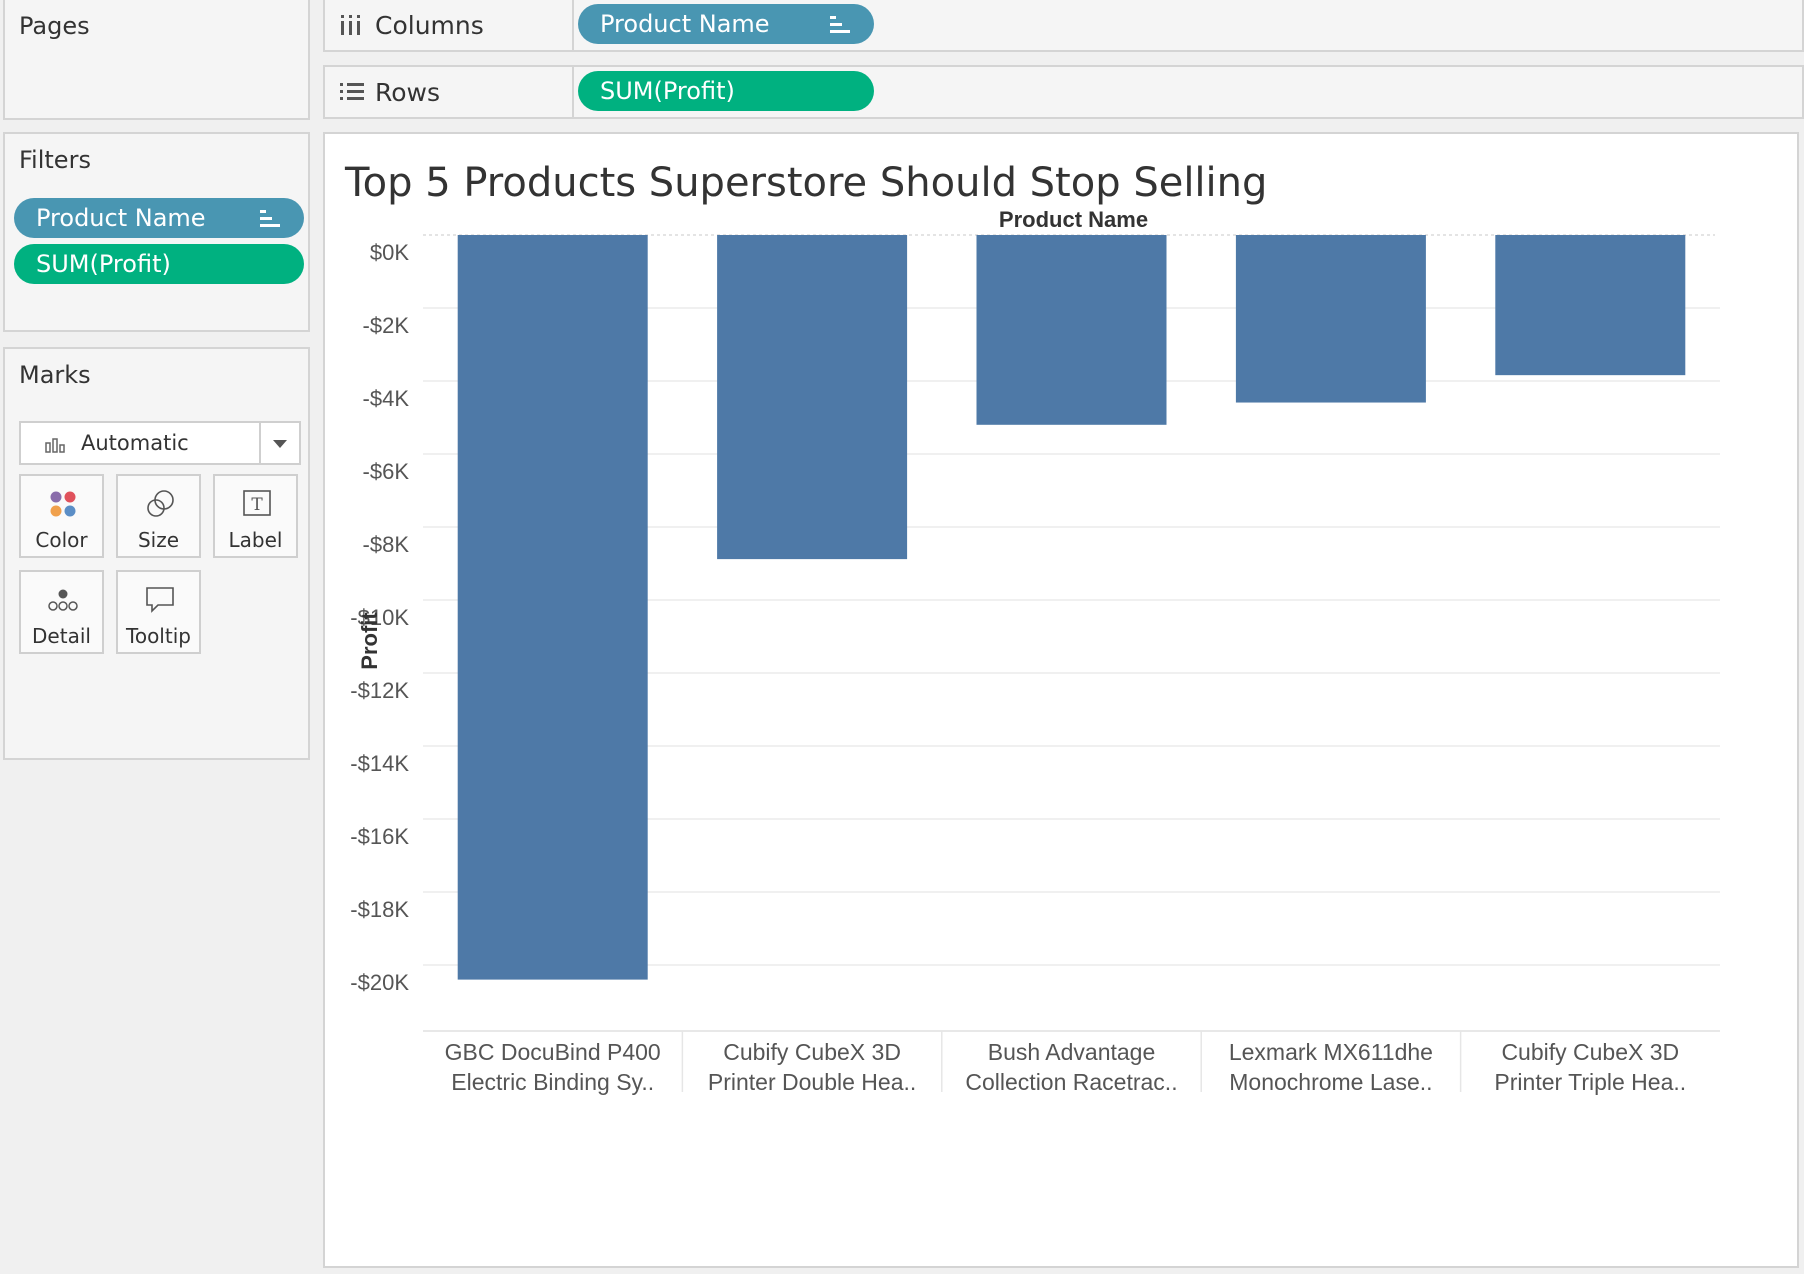 The image size is (1804, 1274). What do you see at coordinates (379, 836) in the screenshot?
I see `y-tick-label: -$16K` at bounding box center [379, 836].